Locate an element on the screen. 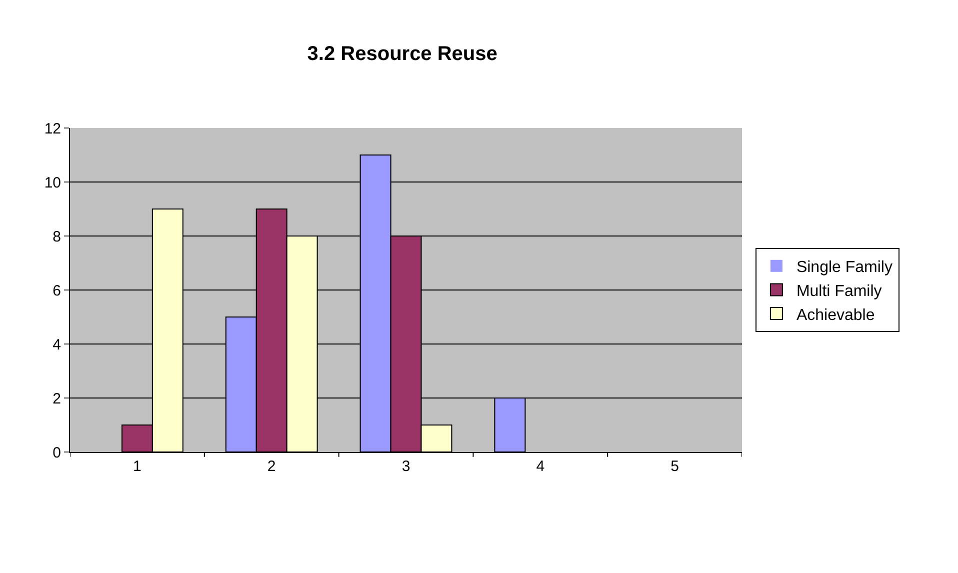  legend-label: Achievable is located at coordinates (835, 315).